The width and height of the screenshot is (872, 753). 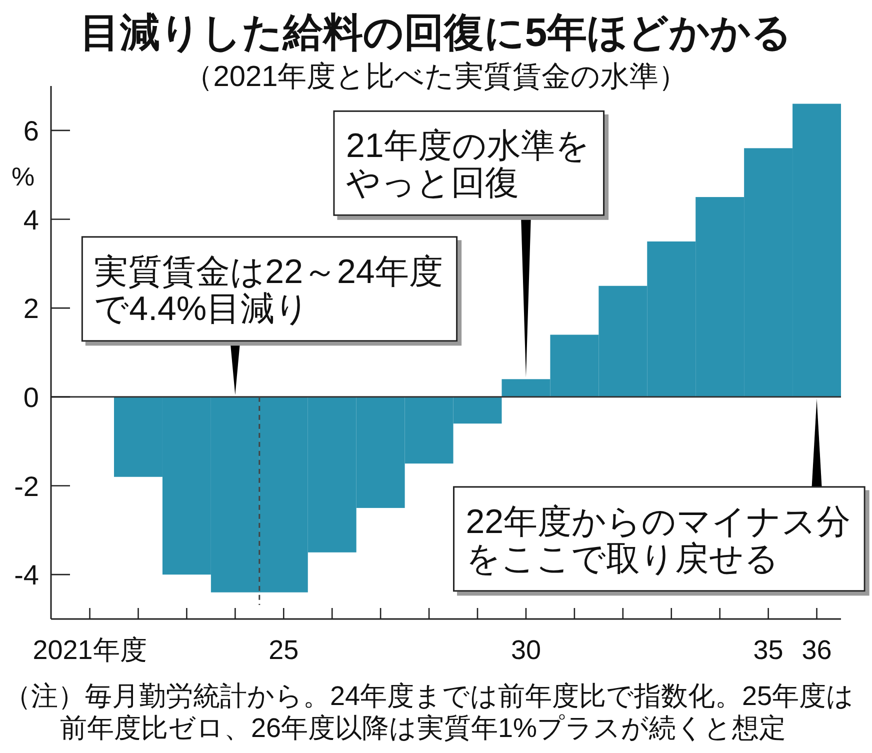 What do you see at coordinates (31, 220) in the screenshot?
I see `y-tick-label: 4` at bounding box center [31, 220].